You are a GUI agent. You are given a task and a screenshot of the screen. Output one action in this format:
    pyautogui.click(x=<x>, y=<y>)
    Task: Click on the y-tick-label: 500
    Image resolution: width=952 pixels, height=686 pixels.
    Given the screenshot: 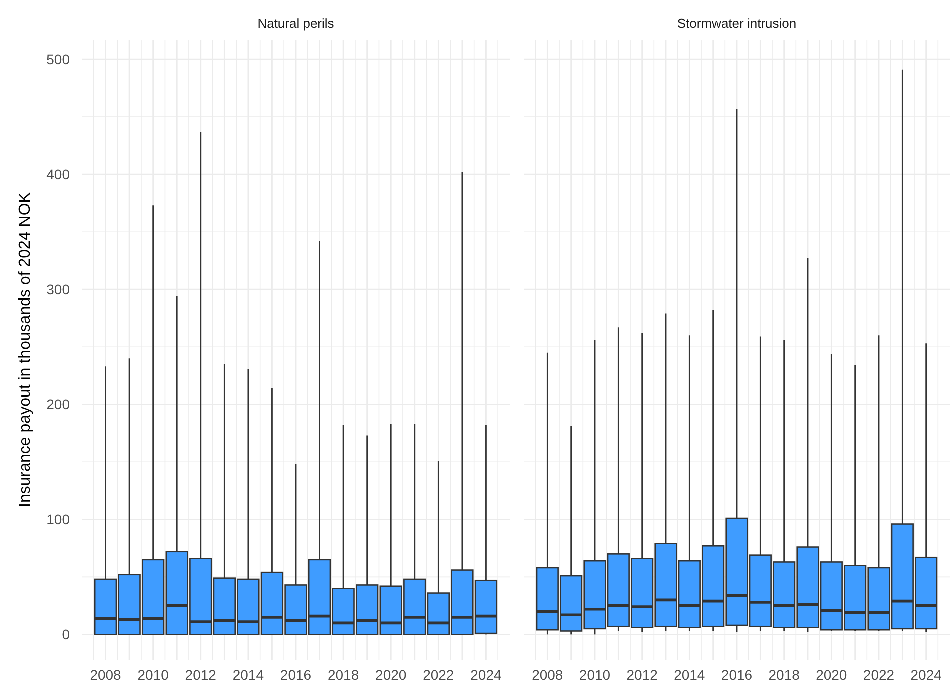 What is the action you would take?
    pyautogui.click(x=58, y=59)
    